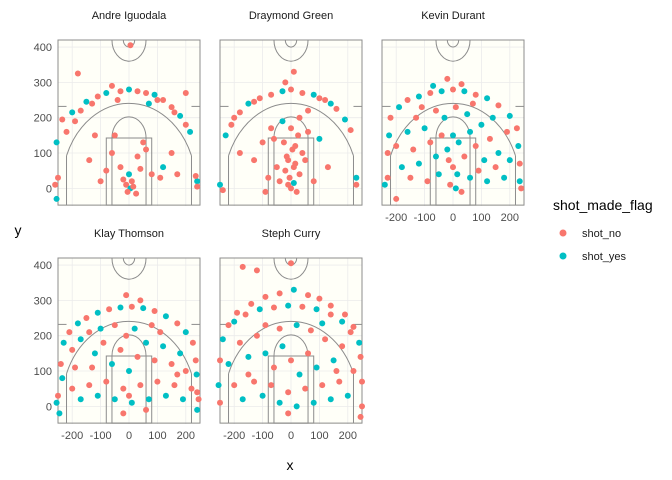 This screenshot has width=672, height=480. I want to click on court-center-circle-outer, so click(453, 50).